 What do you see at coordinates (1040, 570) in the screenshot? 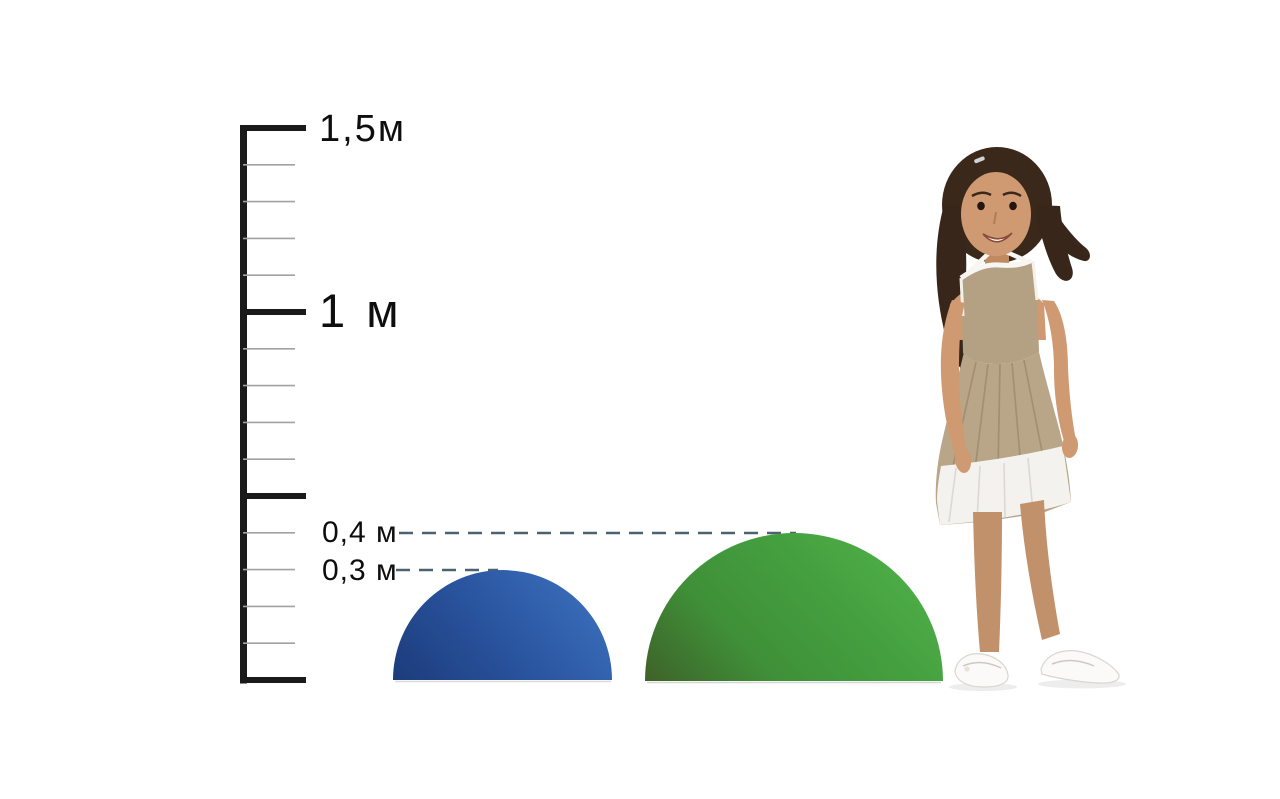
I see `girl-right-leg` at bounding box center [1040, 570].